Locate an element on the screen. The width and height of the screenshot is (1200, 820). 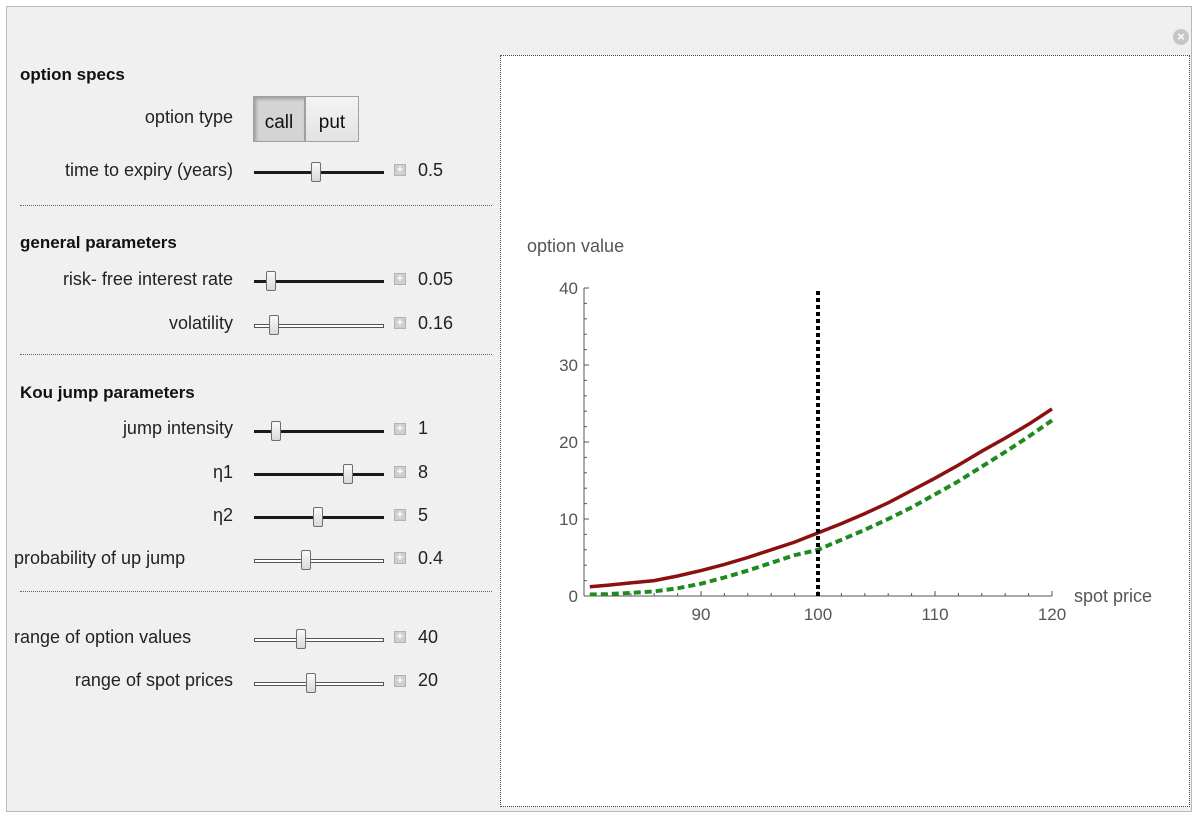
time-to-expiry-slider is located at coordinates (319, 173).